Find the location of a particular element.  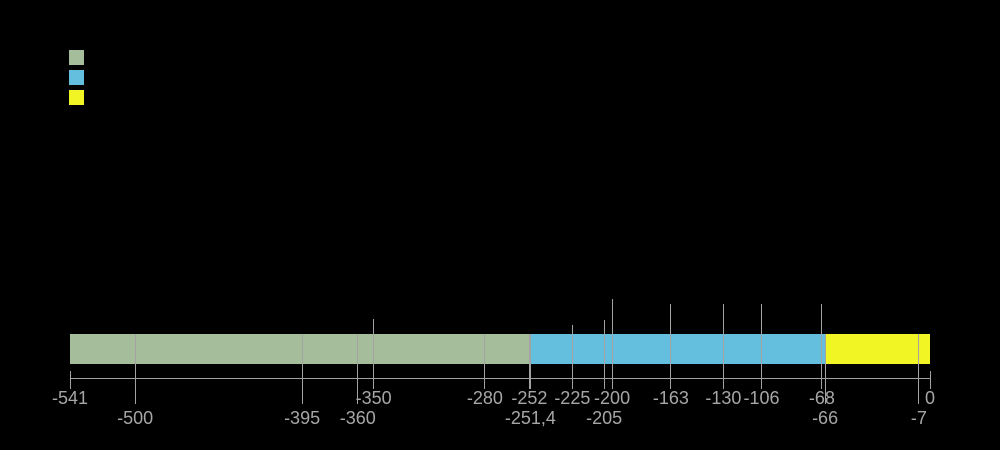

tick-label: -350 is located at coordinates (373, 398).